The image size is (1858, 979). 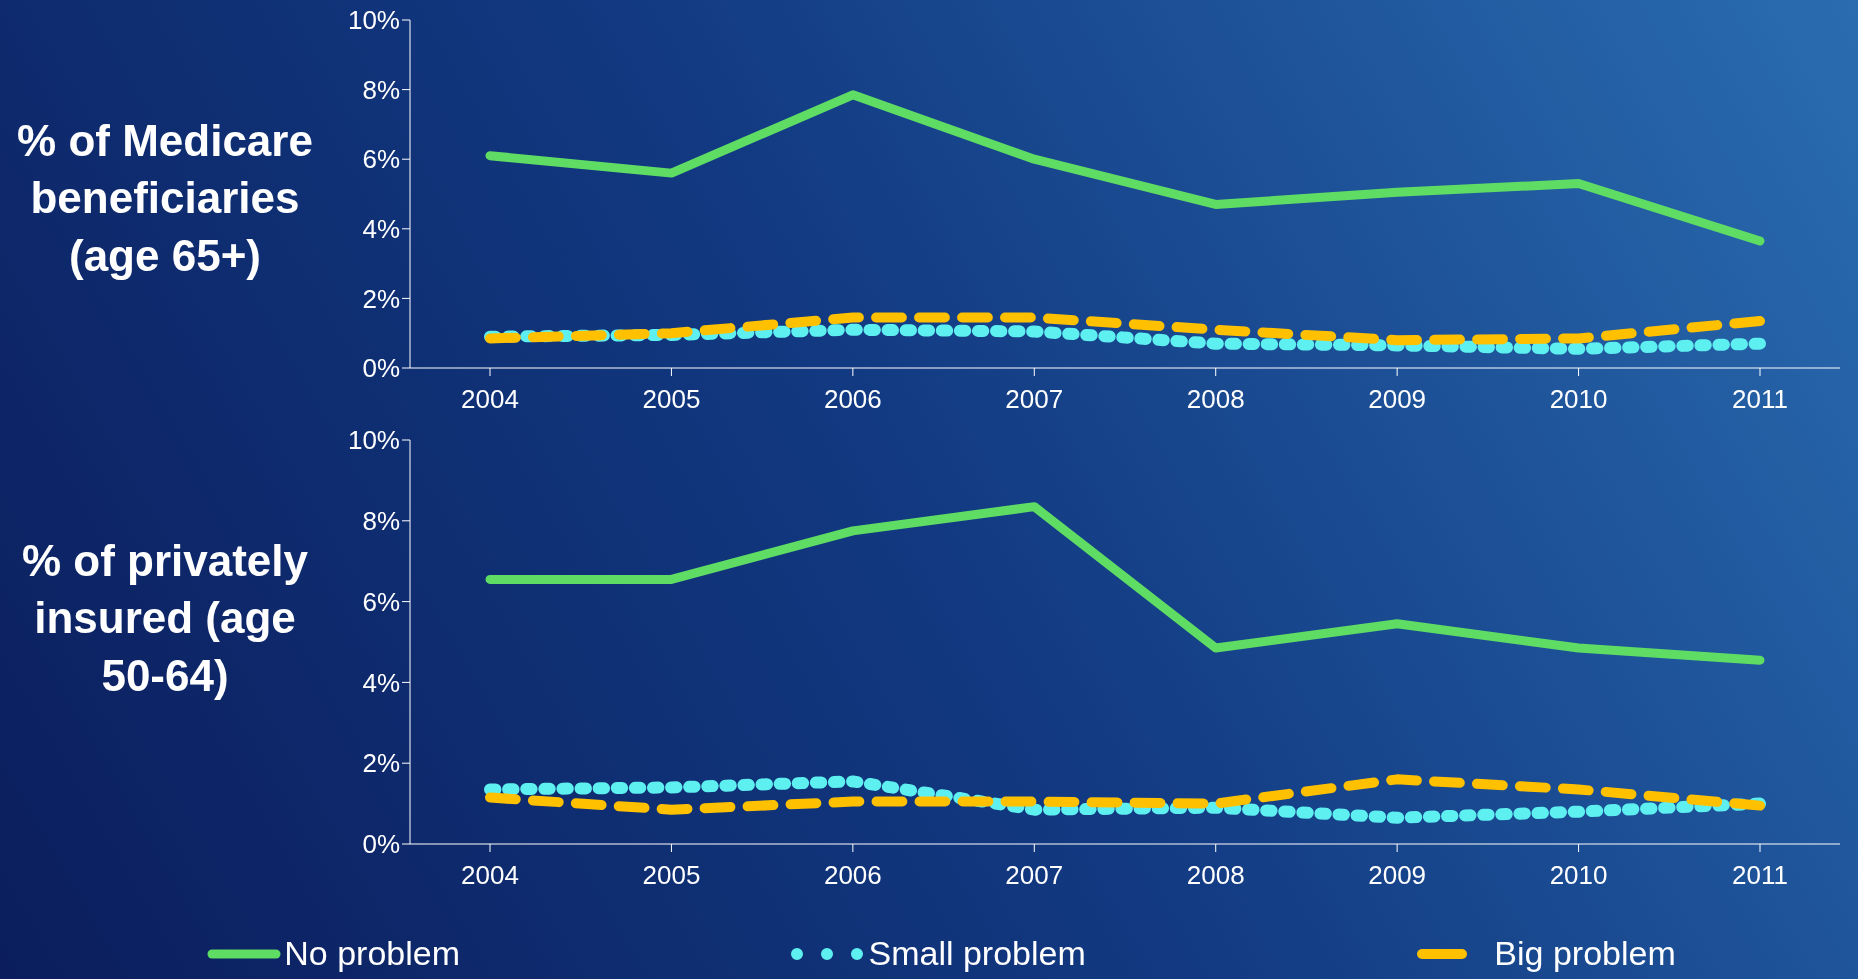 I want to click on y-axis-title: % of privately insured (age 50-64), so click(x=165, y=618).